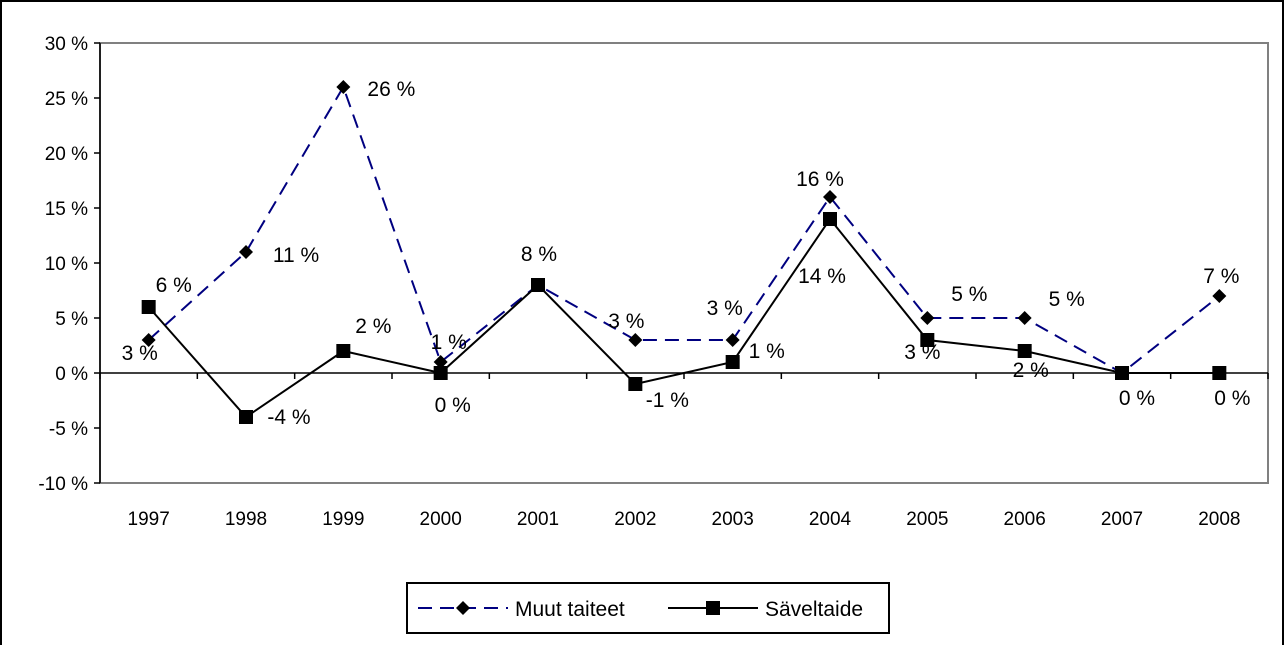 Image resolution: width=1285 pixels, height=645 pixels. What do you see at coordinates (63, 484) in the screenshot?
I see `y-tick-label: -10 %` at bounding box center [63, 484].